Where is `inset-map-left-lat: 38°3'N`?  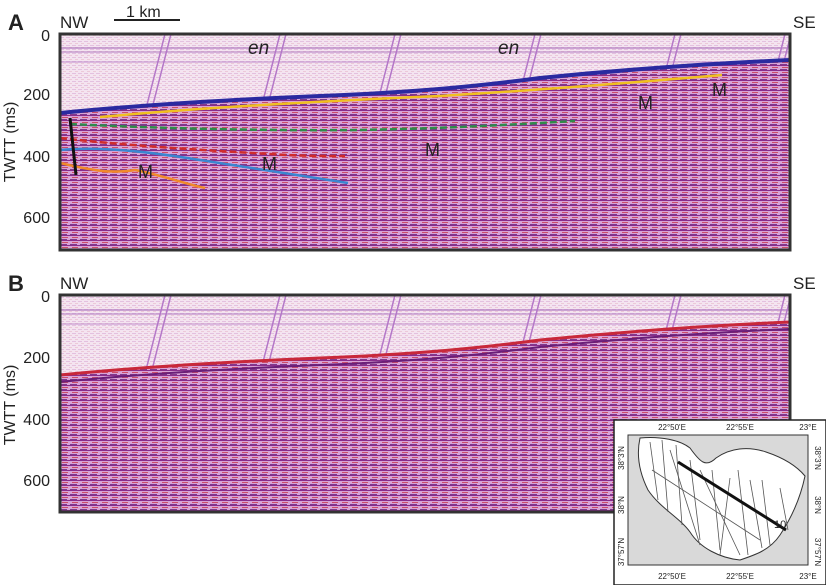
inset-map-left-lat: 38°3'N is located at coordinates (621, 458).